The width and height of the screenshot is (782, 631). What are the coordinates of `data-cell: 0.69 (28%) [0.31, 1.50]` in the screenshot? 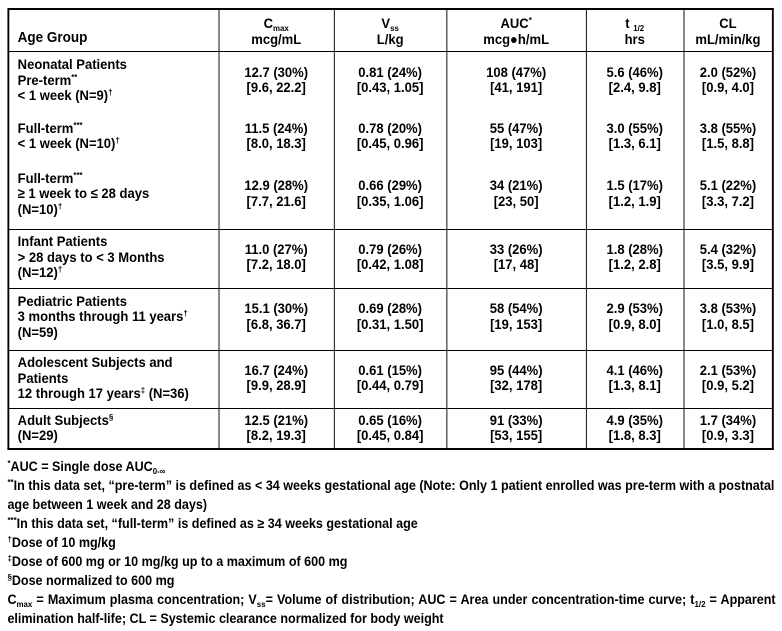 It's located at (390, 319).